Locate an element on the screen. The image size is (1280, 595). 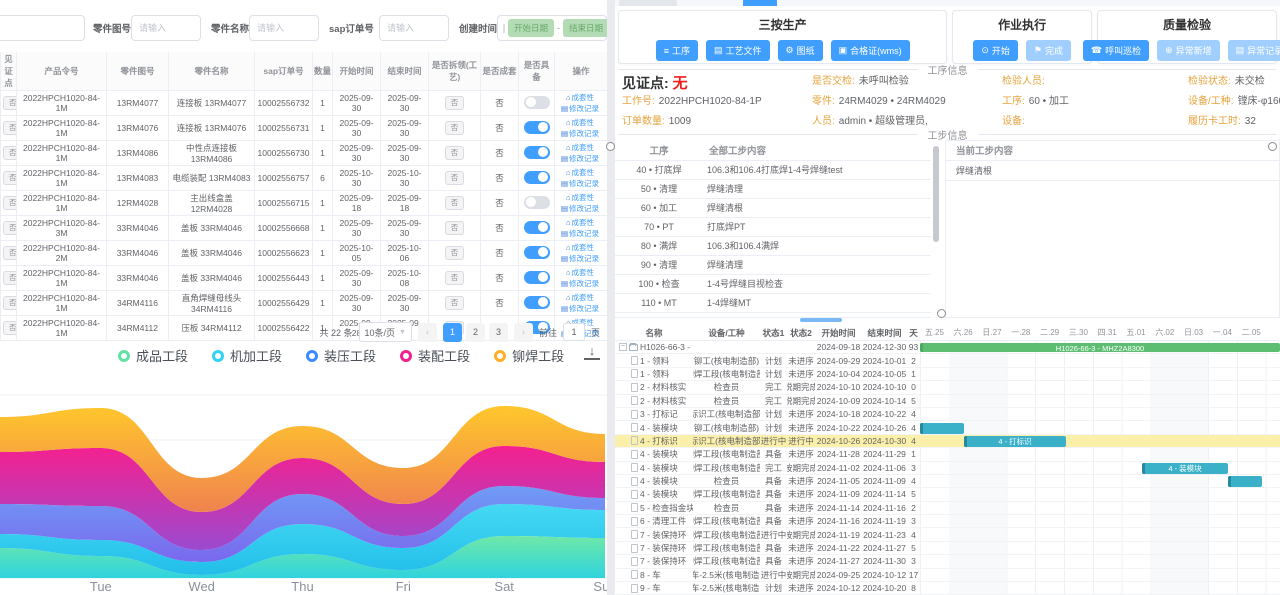
gantt-row: 4 - 装模块 检查员 具备 未进序 2024-11-05 2024-11-09 4 is located at coordinates (947, 482).